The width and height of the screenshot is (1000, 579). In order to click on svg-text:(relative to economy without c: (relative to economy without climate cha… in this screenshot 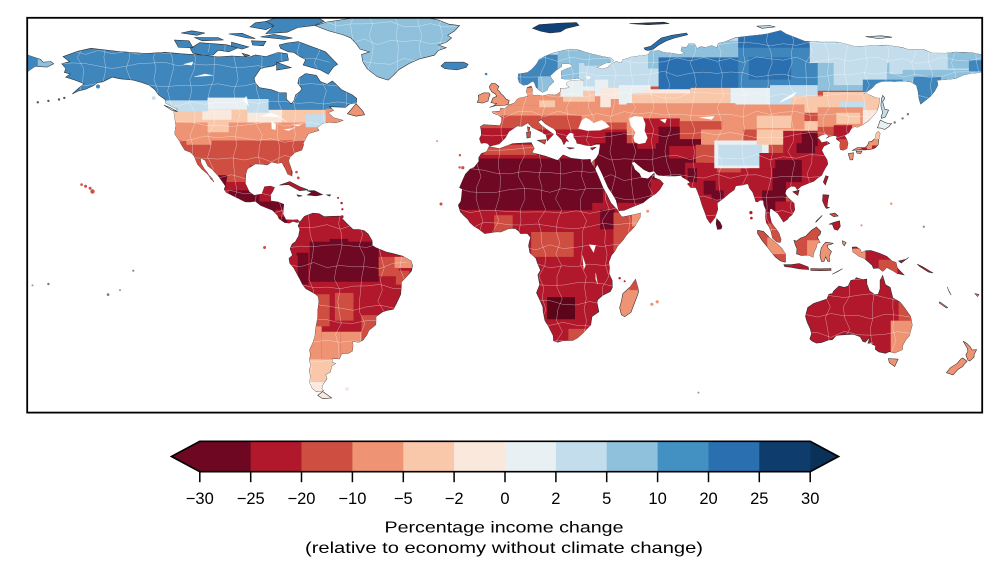, I will do `click(504, 548)`.